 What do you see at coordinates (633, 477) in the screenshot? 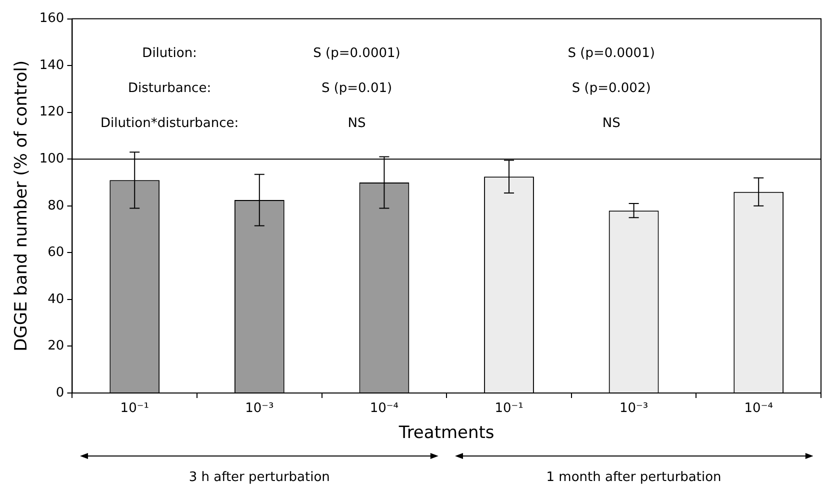
I see `text: 1 month after perturbation` at bounding box center [633, 477].